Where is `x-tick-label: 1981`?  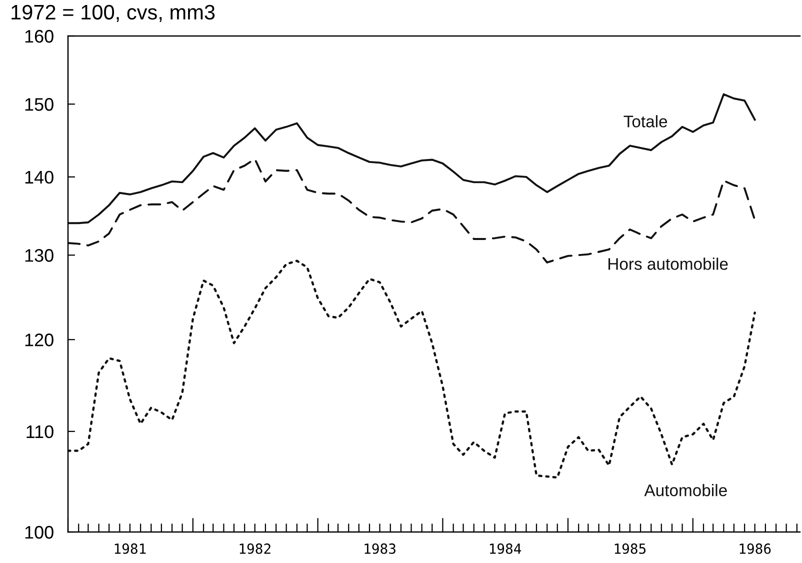
x-tick-label: 1981 is located at coordinates (130, 548).